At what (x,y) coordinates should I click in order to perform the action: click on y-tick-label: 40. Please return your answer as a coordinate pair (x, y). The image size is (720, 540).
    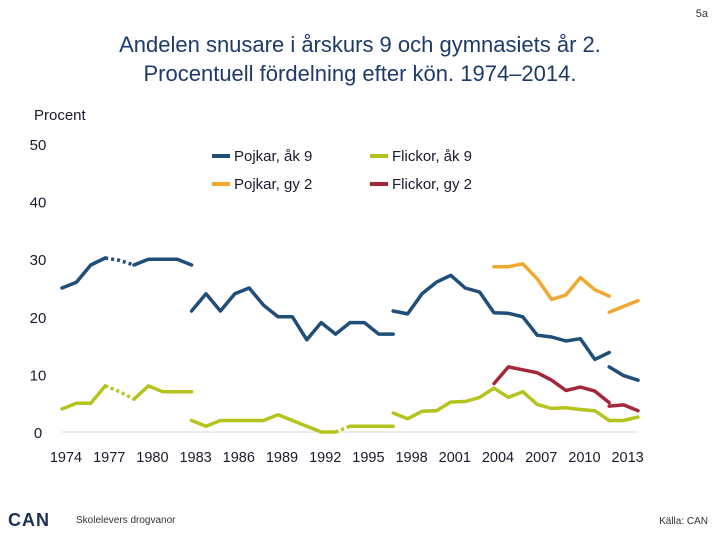
    Looking at the image, I should click on (38, 203).